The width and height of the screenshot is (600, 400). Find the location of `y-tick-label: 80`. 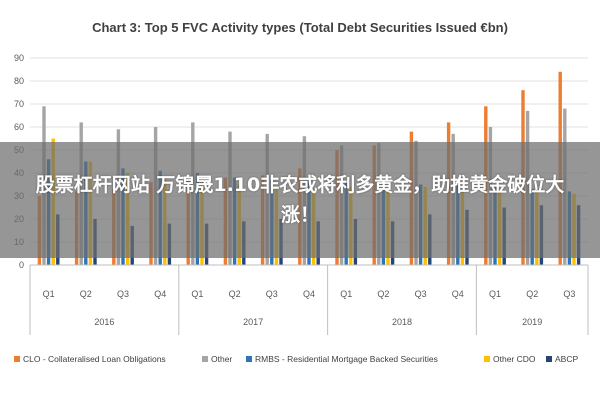

y-tick-label: 80 is located at coordinates (19, 81).